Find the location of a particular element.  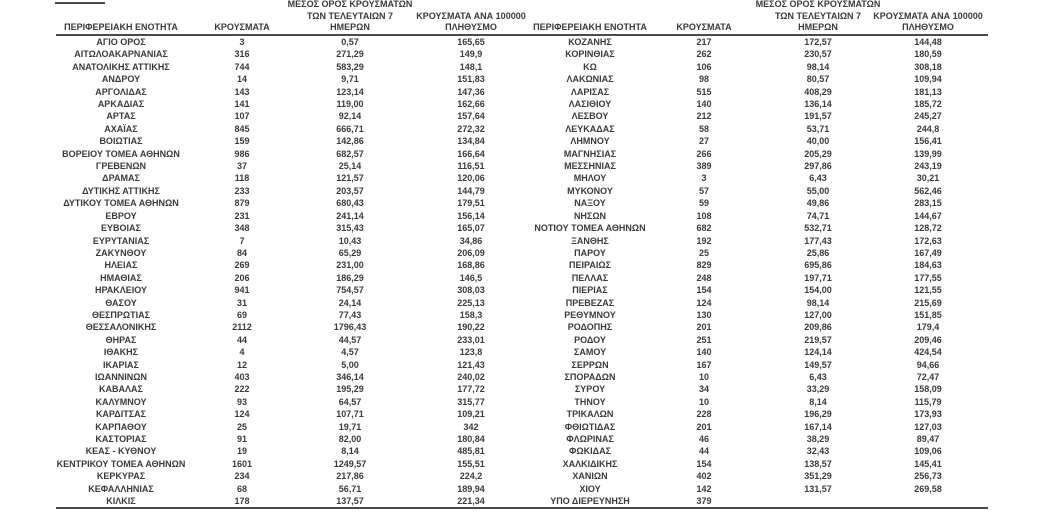

avg7-cell: 142,86 is located at coordinates (350, 141).